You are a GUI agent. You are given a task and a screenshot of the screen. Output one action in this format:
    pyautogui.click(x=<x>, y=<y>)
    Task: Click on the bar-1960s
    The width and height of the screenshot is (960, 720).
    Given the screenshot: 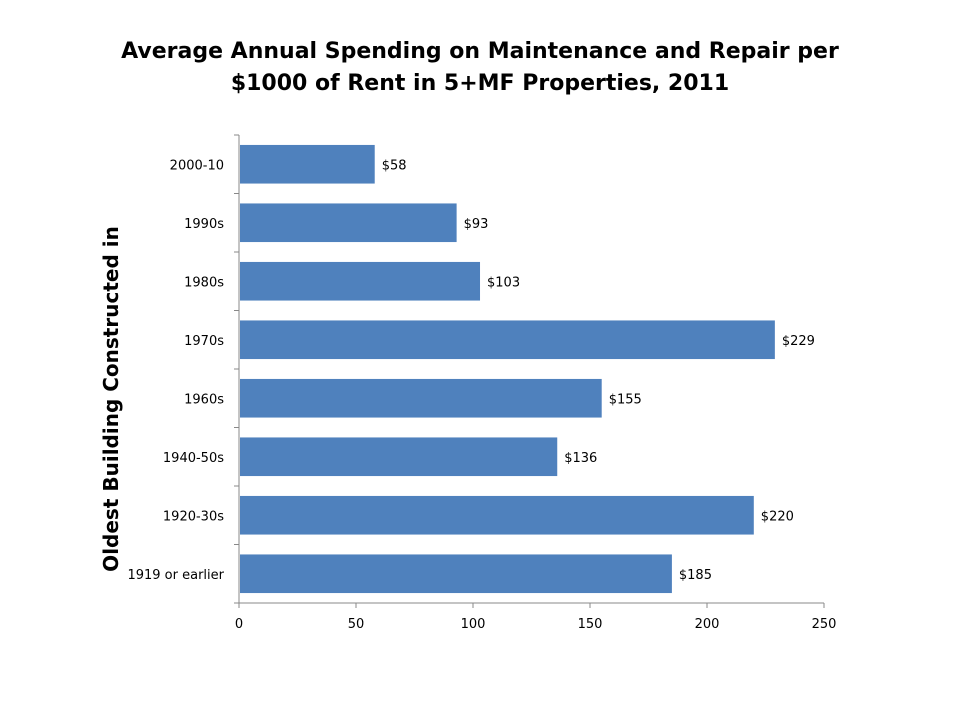 What is the action you would take?
    pyautogui.click(x=421, y=398)
    